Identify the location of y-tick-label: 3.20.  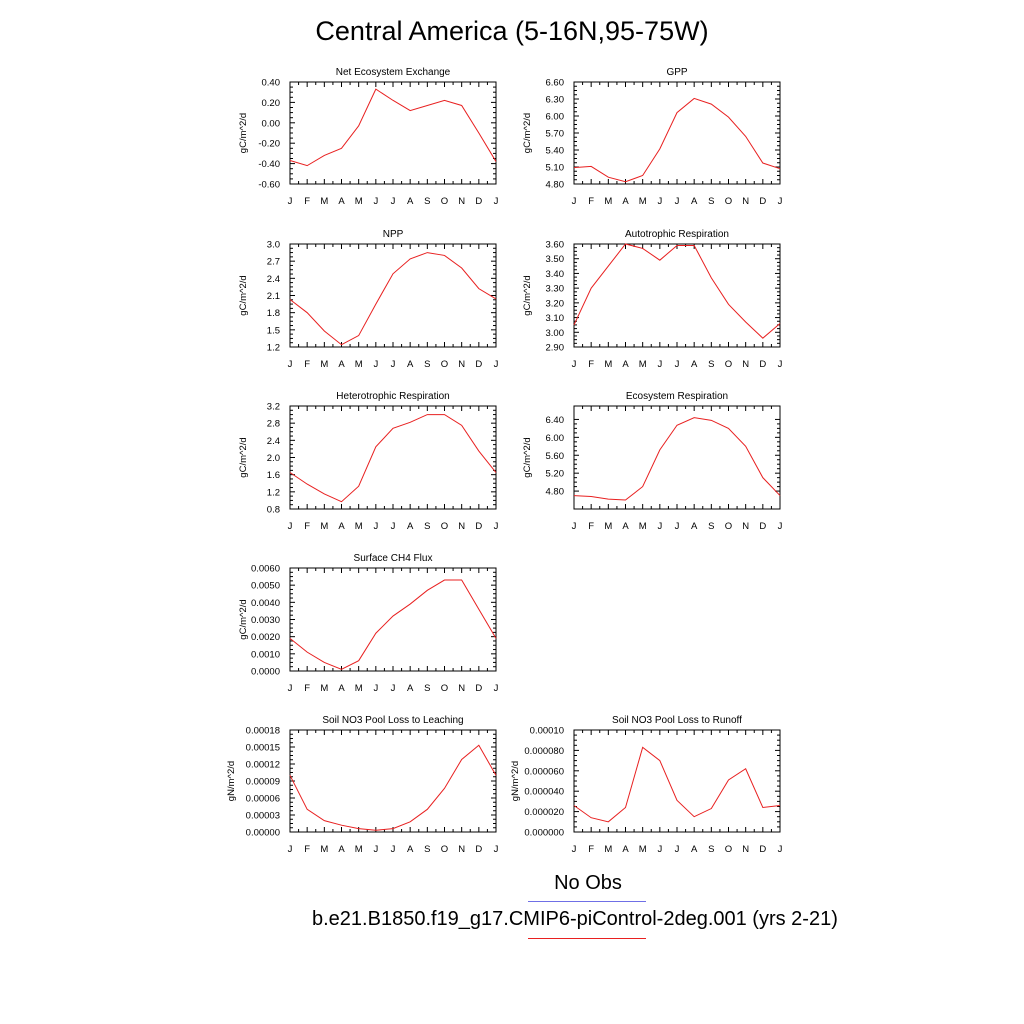
(555, 303).